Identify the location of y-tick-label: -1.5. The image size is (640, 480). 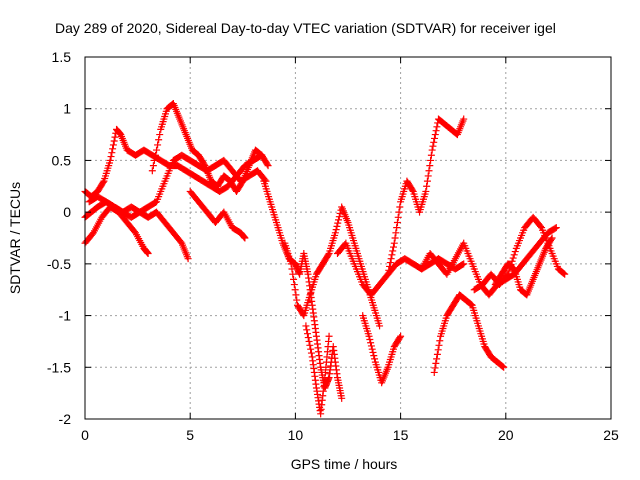
(59, 367).